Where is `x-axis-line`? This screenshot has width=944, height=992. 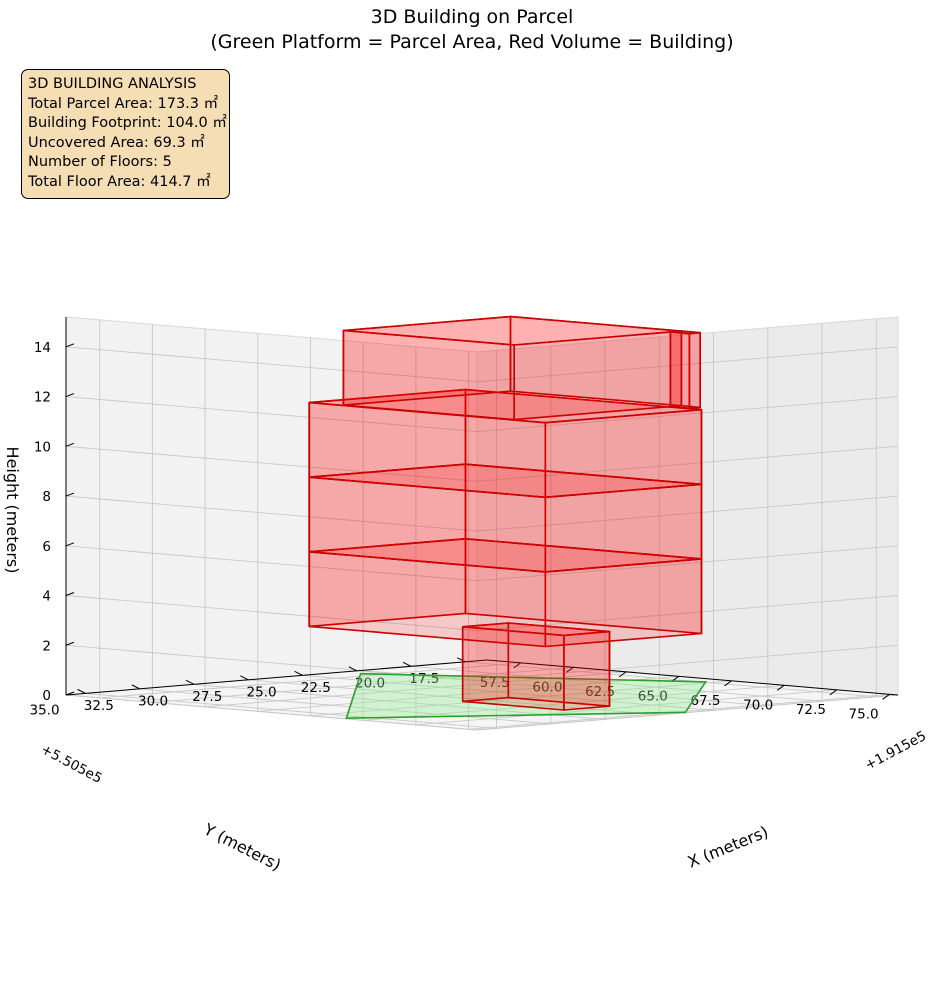
x-axis-line is located at coordinates (692, 677).